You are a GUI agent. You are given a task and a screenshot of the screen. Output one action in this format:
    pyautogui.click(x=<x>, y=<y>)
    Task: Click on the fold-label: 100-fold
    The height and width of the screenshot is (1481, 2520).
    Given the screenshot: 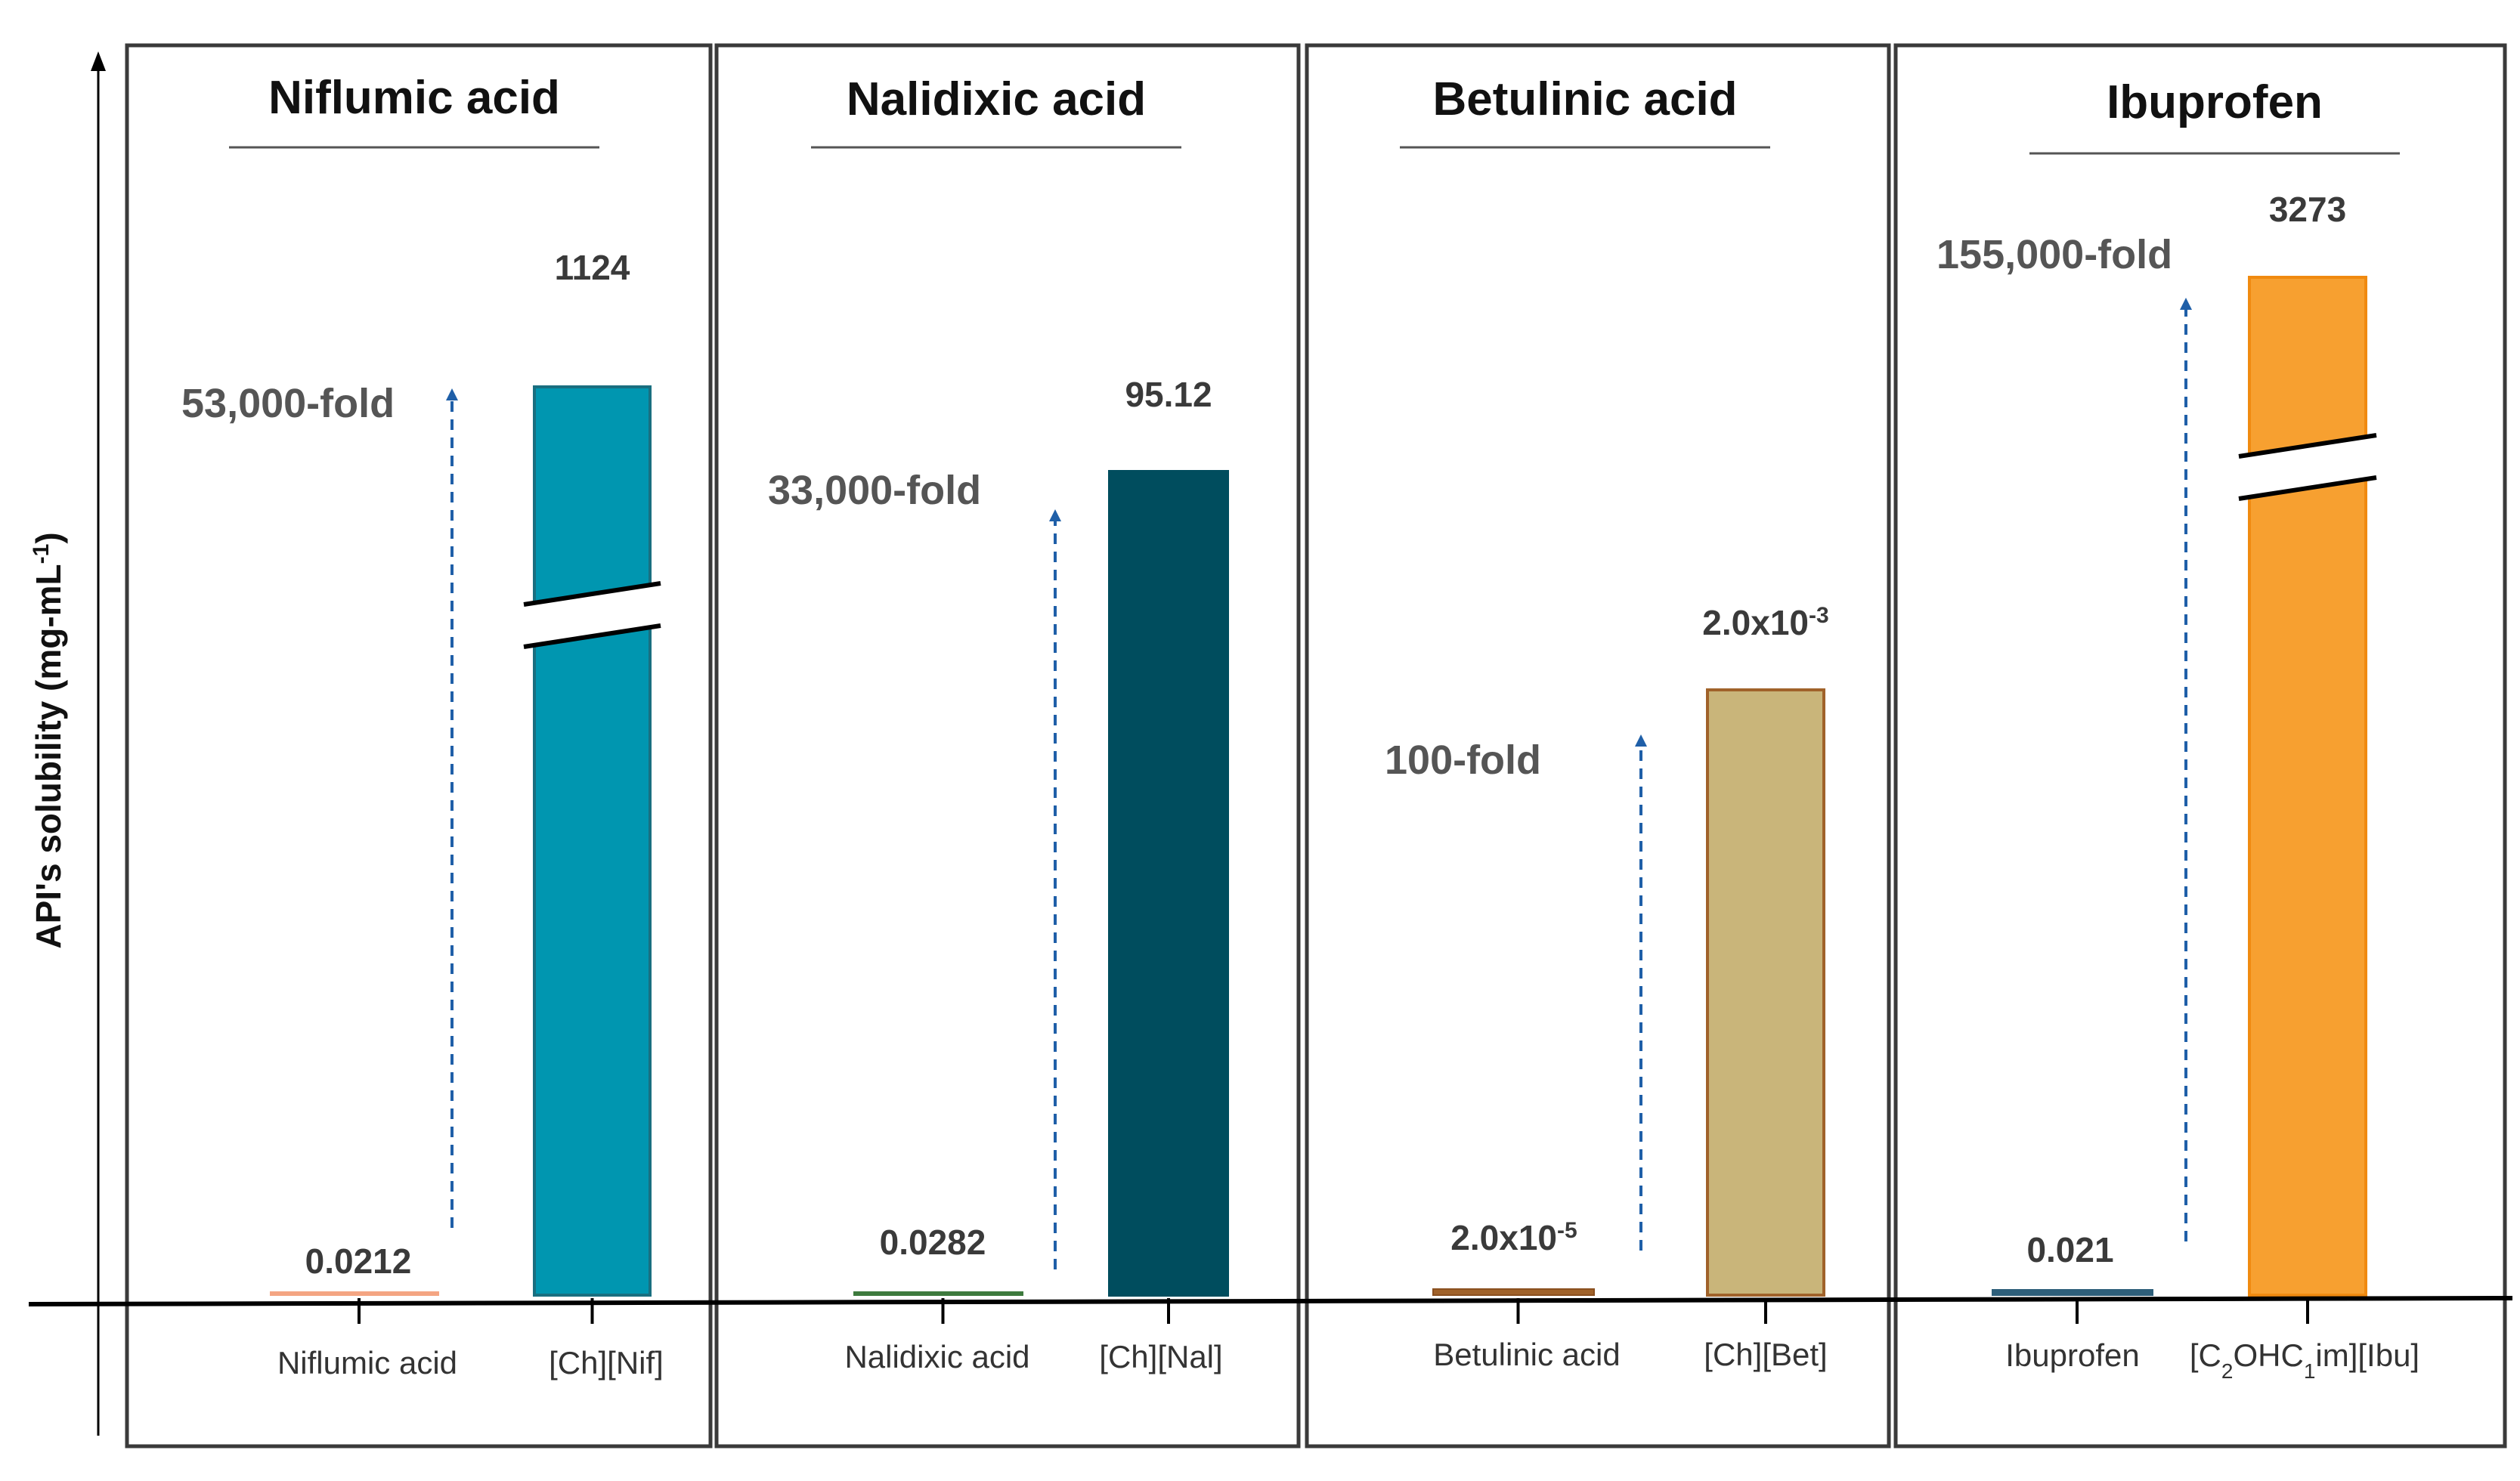 What is the action you would take?
    pyautogui.click(x=1463, y=760)
    